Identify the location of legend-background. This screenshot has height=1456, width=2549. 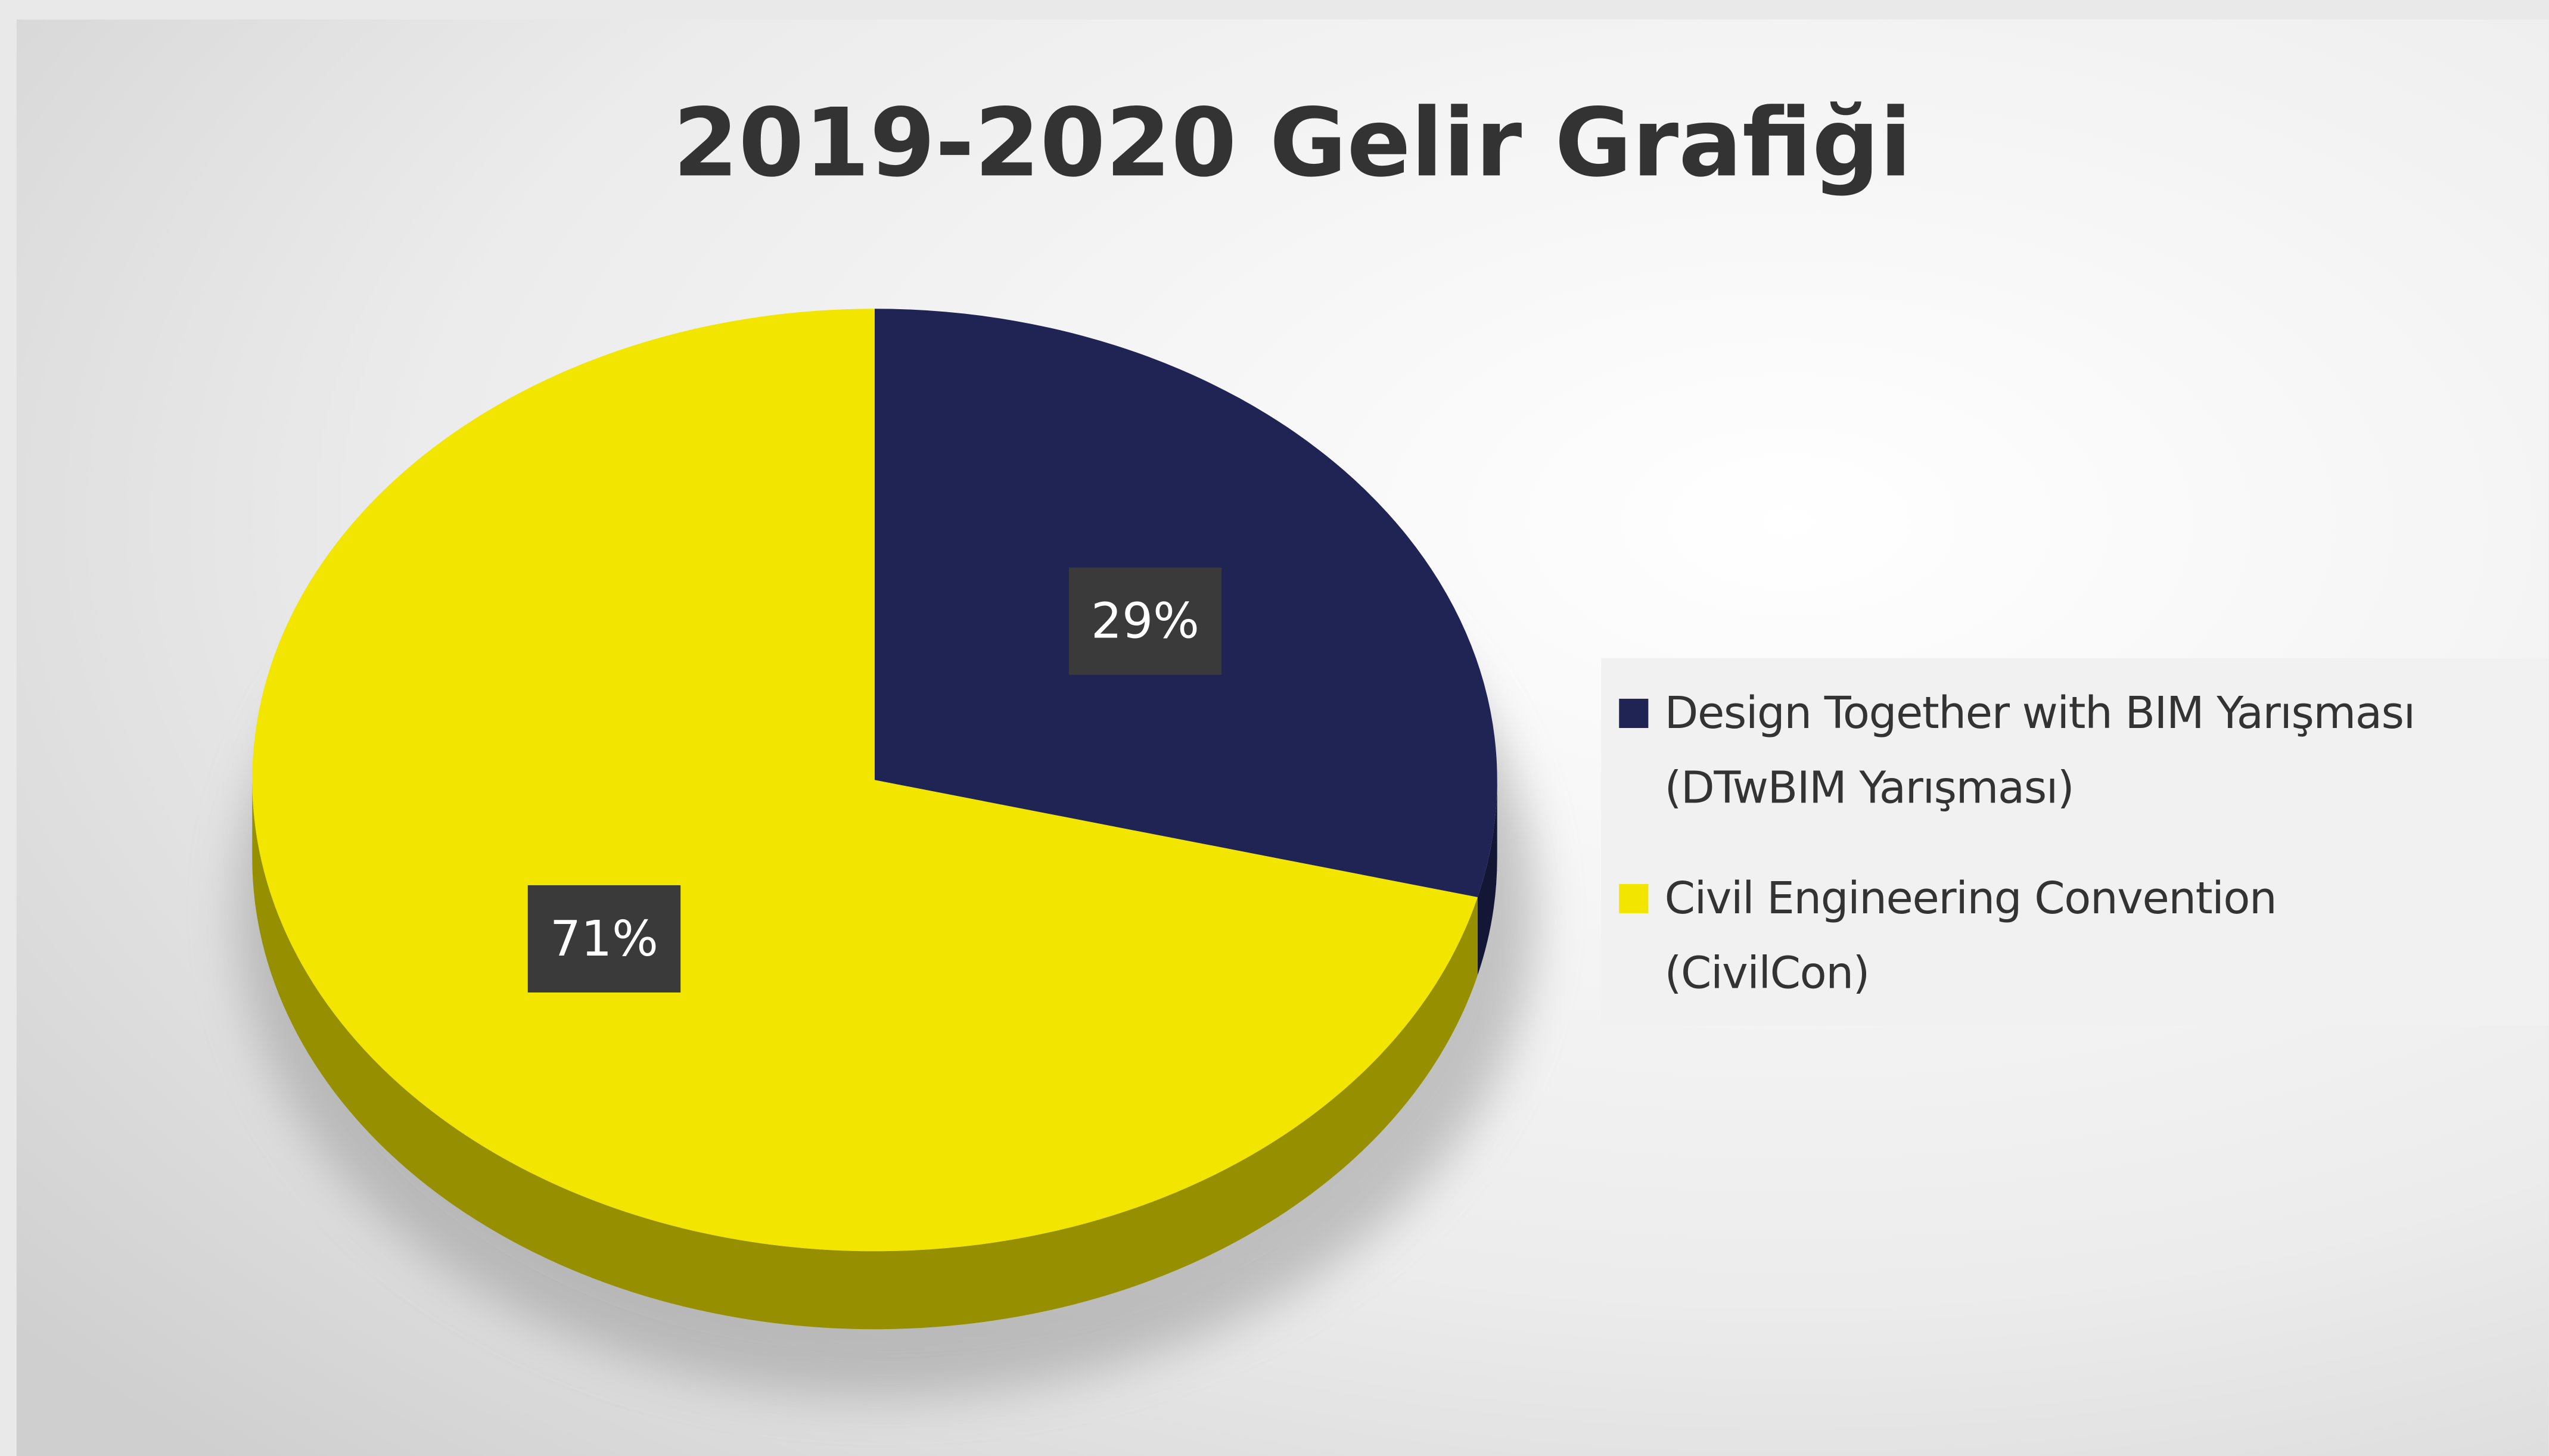
(2075, 842).